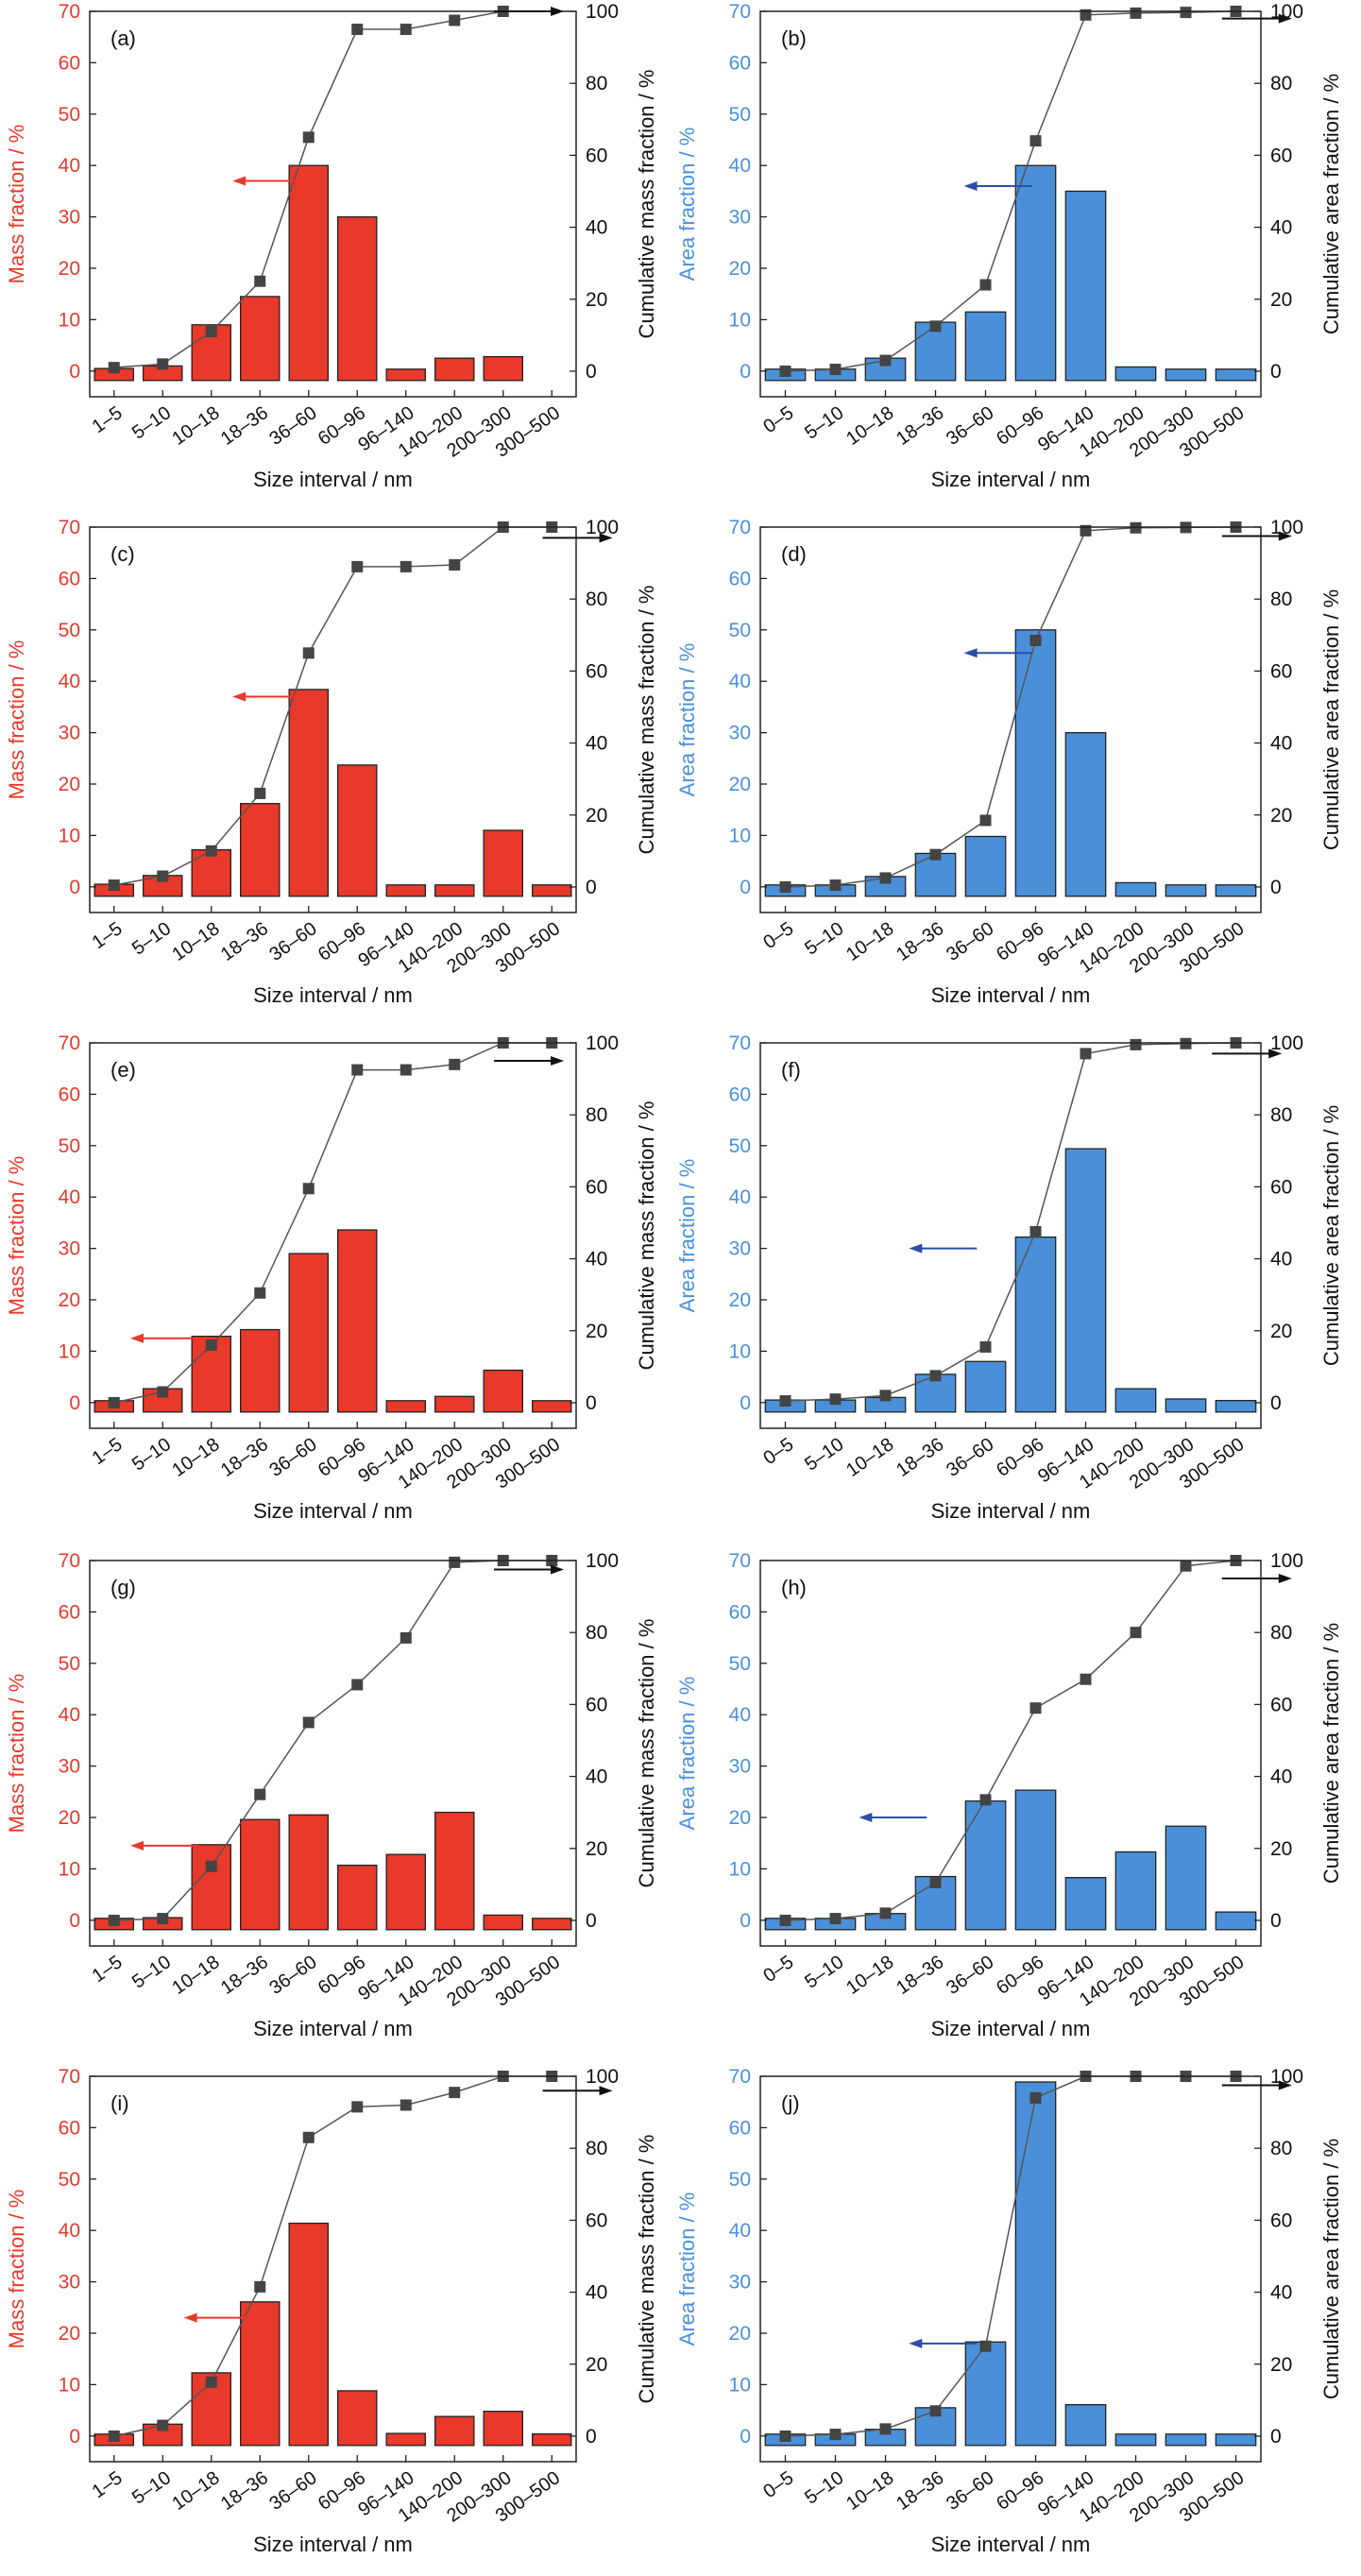 This screenshot has width=1361, height=2576. Describe the element at coordinates (16, 2270) in the screenshot. I see `y-axis-label: Mass fraction / %` at that location.